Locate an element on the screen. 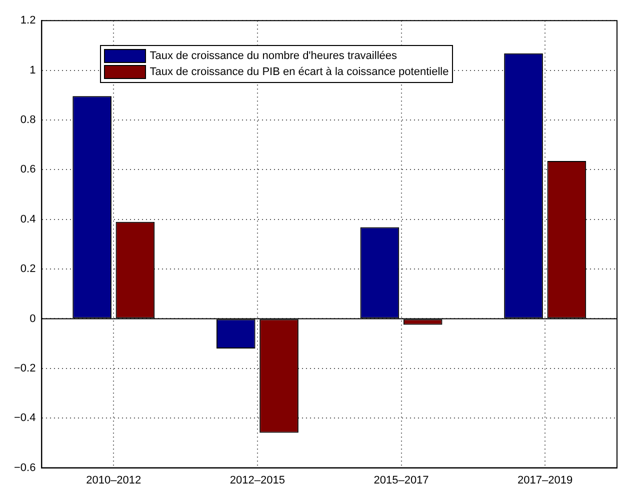 The height and width of the screenshot is (501, 629). y-tick-label: −0.4 is located at coordinates (25, 418).